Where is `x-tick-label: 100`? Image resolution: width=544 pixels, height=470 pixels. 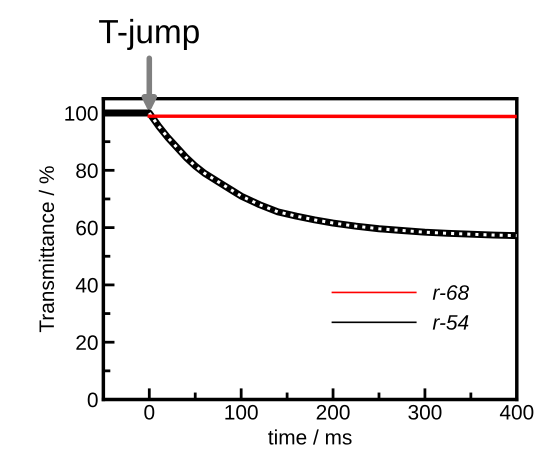
x-tick-label: 100 is located at coordinates (241, 412).